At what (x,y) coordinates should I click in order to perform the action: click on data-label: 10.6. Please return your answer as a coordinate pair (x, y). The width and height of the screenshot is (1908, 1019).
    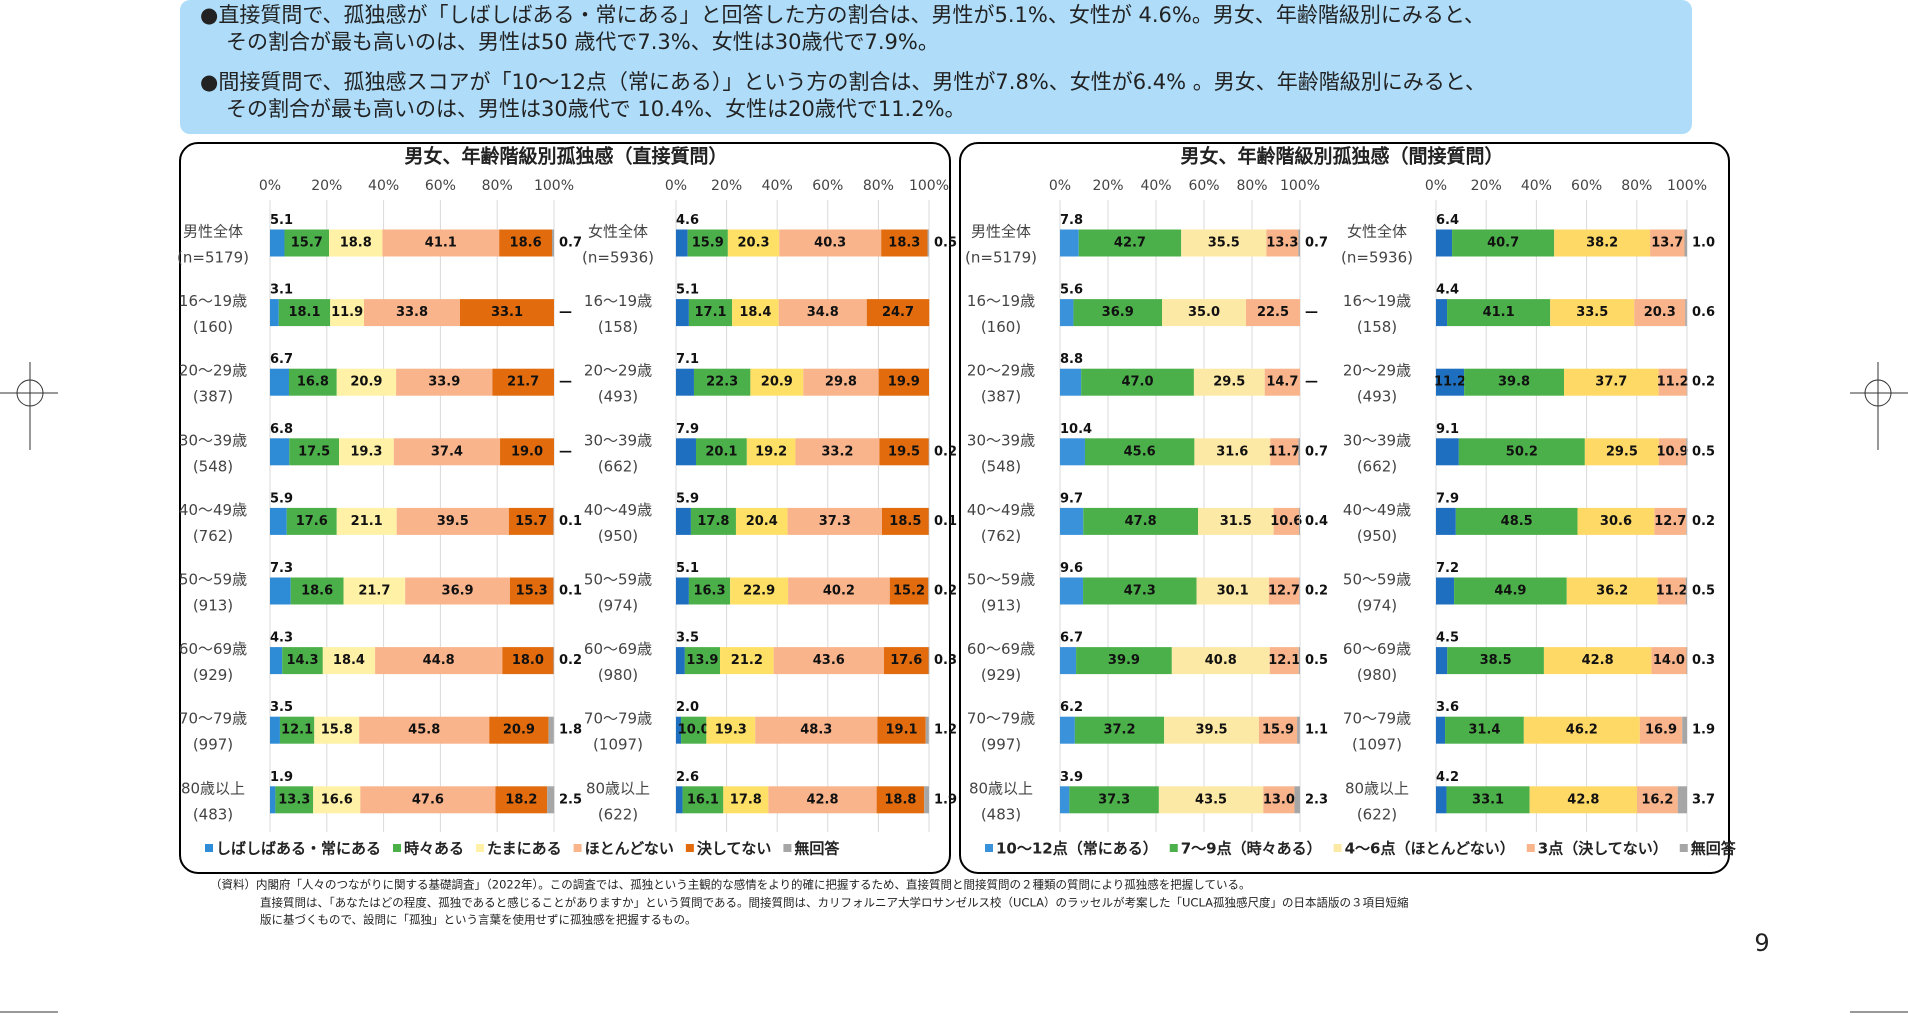
    Looking at the image, I should click on (1286, 521).